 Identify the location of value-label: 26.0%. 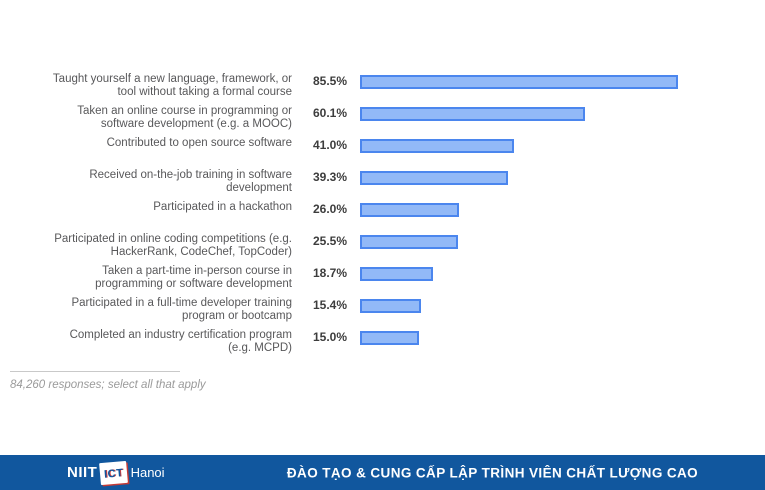
(329, 209).